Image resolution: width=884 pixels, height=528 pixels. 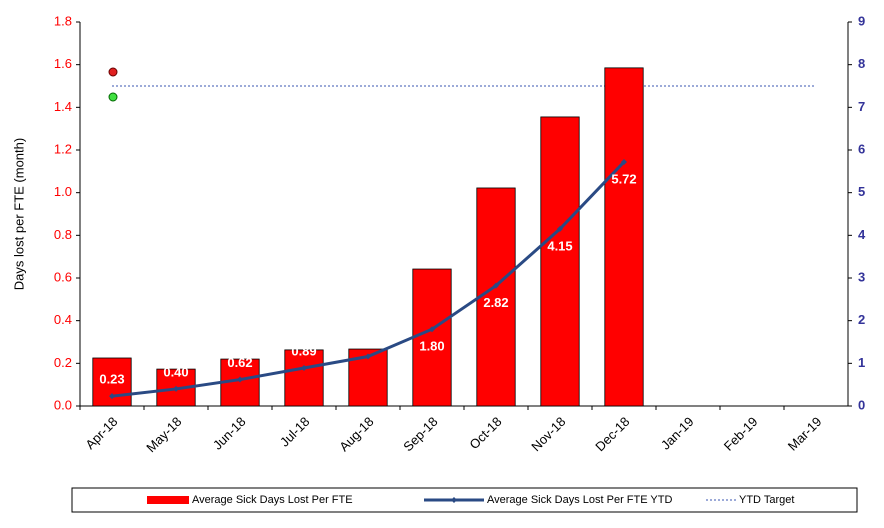 What do you see at coordinates (229, 433) in the screenshot?
I see `x-tick-label: Jun-18` at bounding box center [229, 433].